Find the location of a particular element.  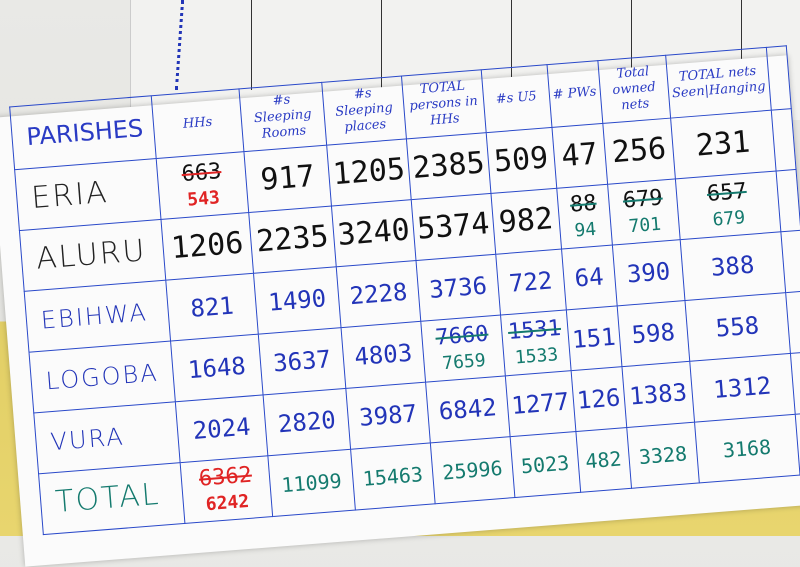

struck-value: 88 is located at coordinates (583, 204).